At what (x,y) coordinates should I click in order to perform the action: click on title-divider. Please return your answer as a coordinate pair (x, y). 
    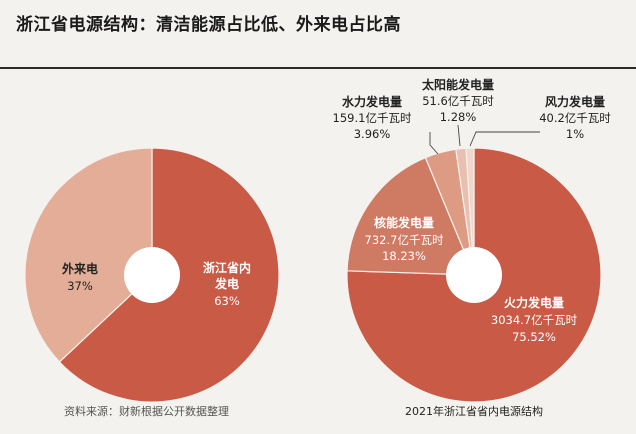
    Looking at the image, I should click on (318, 68).